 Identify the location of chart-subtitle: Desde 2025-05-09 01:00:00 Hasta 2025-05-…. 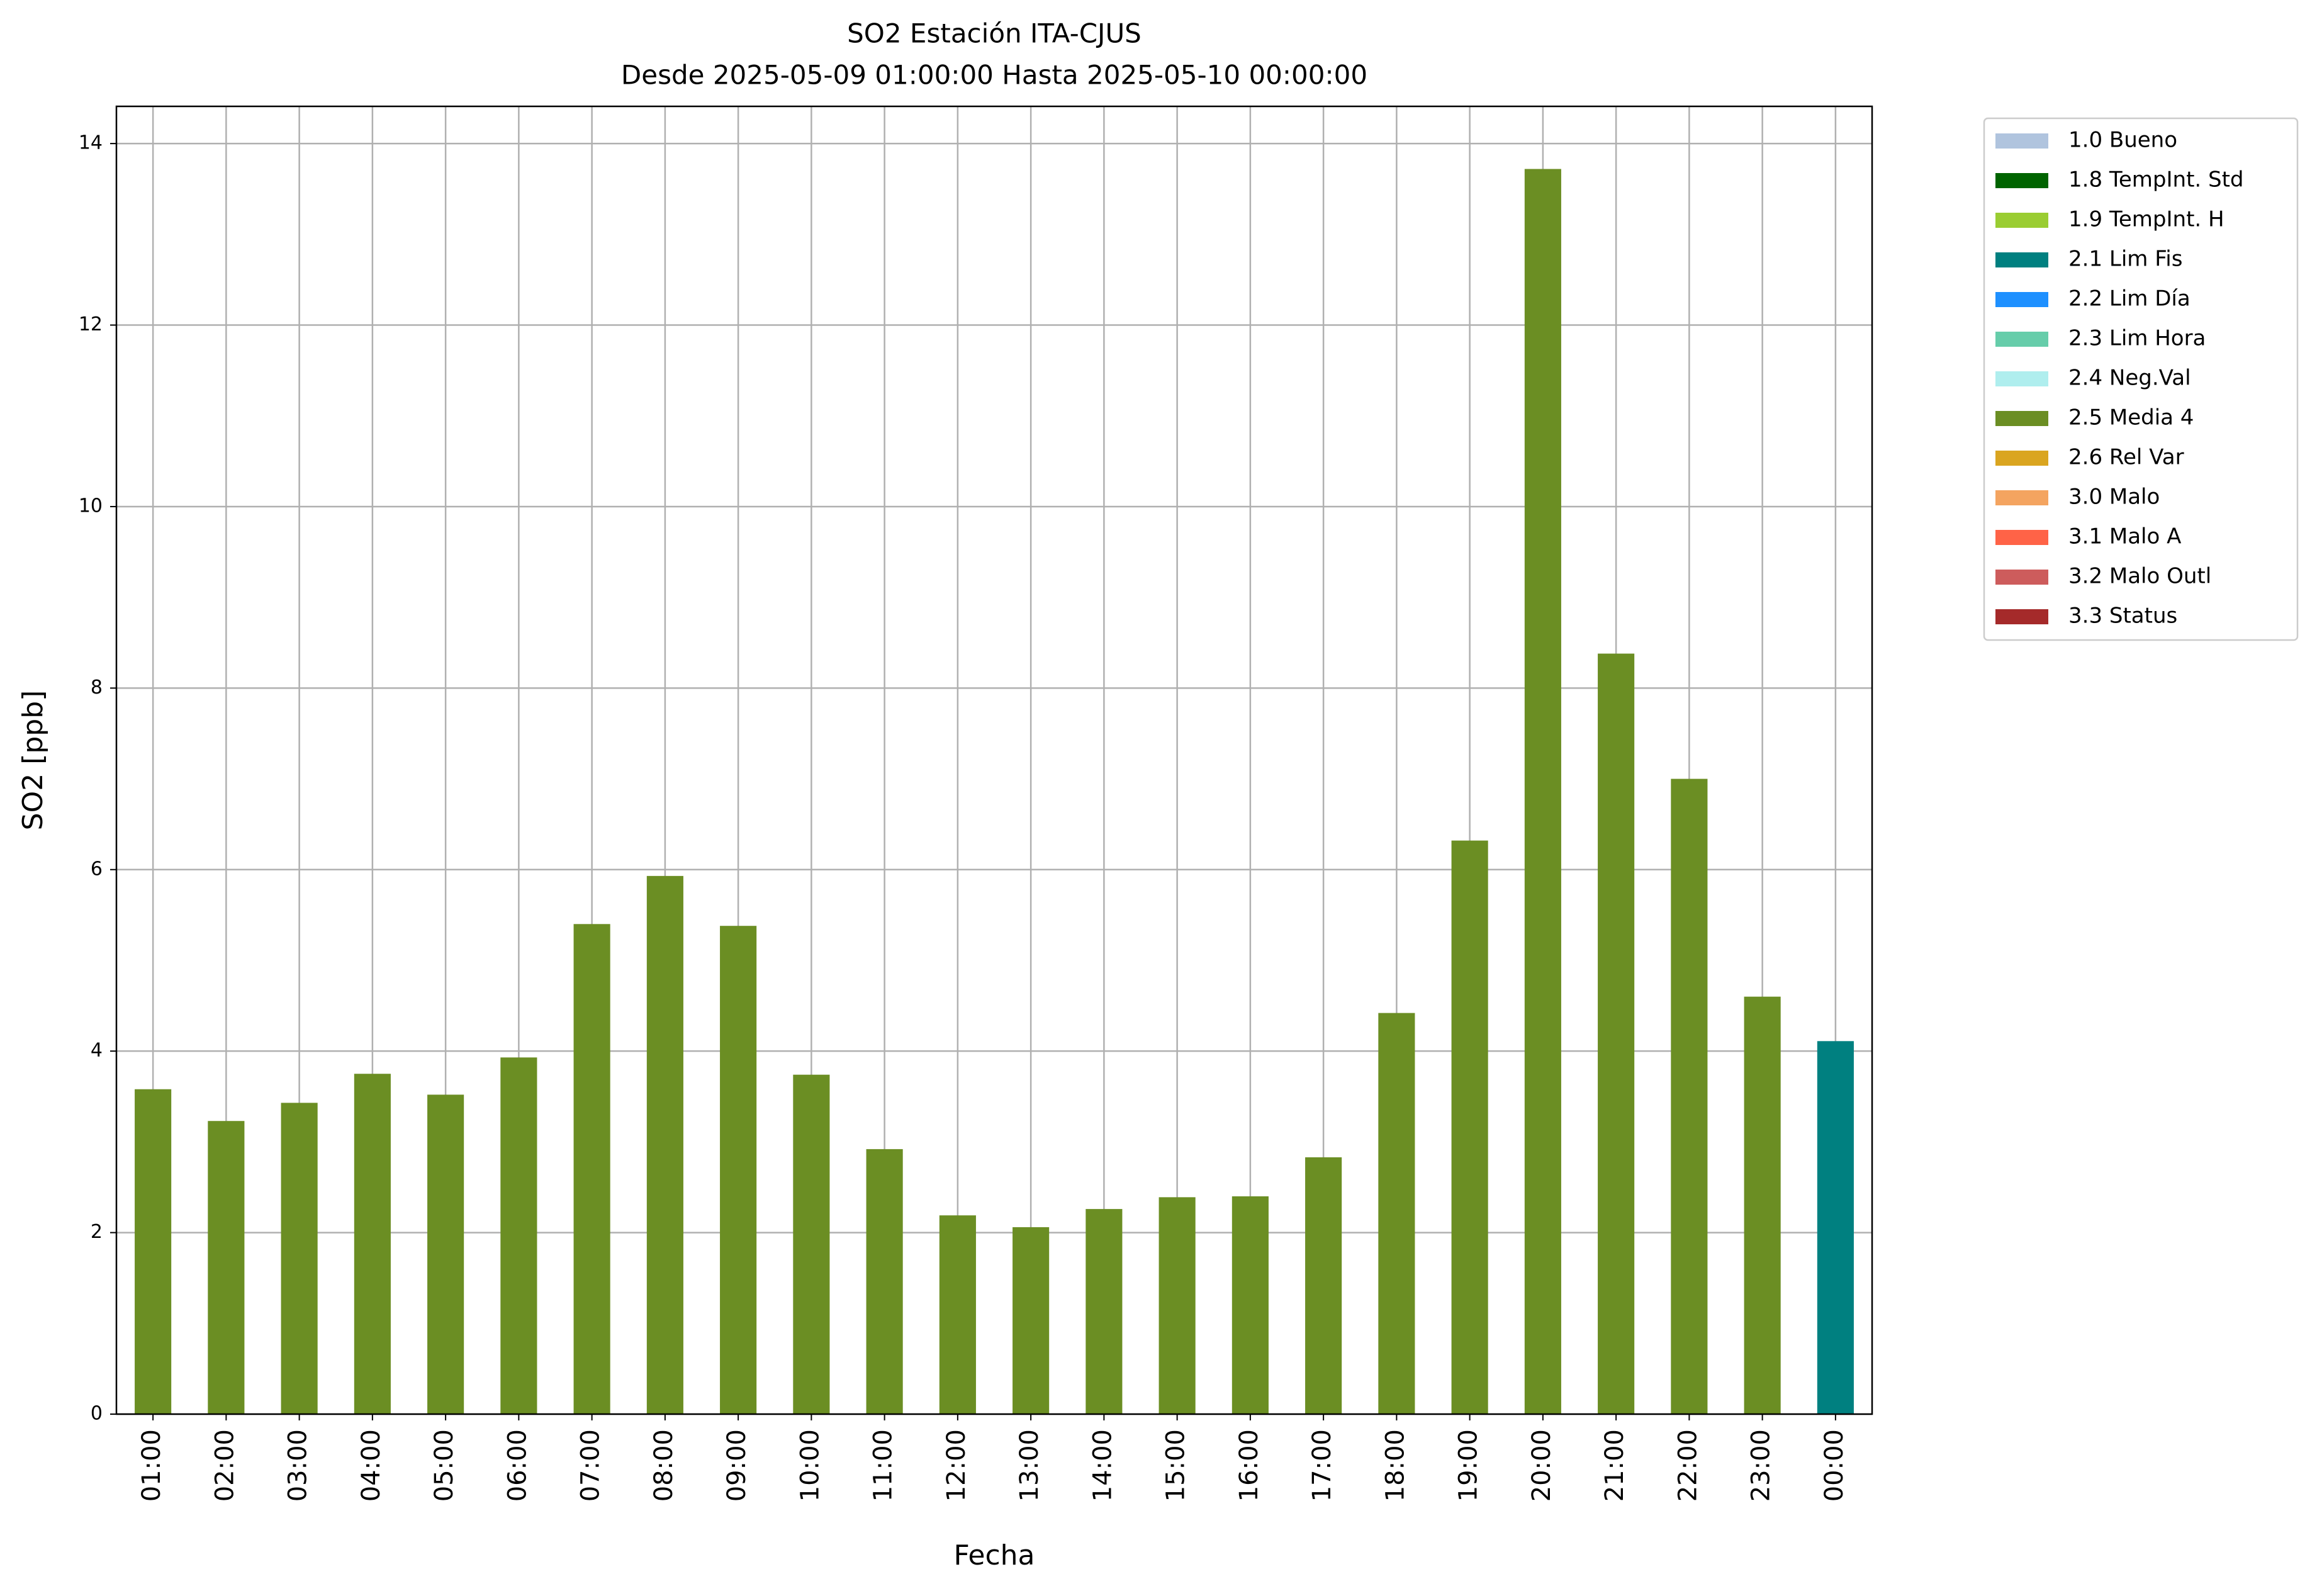
(994, 75).